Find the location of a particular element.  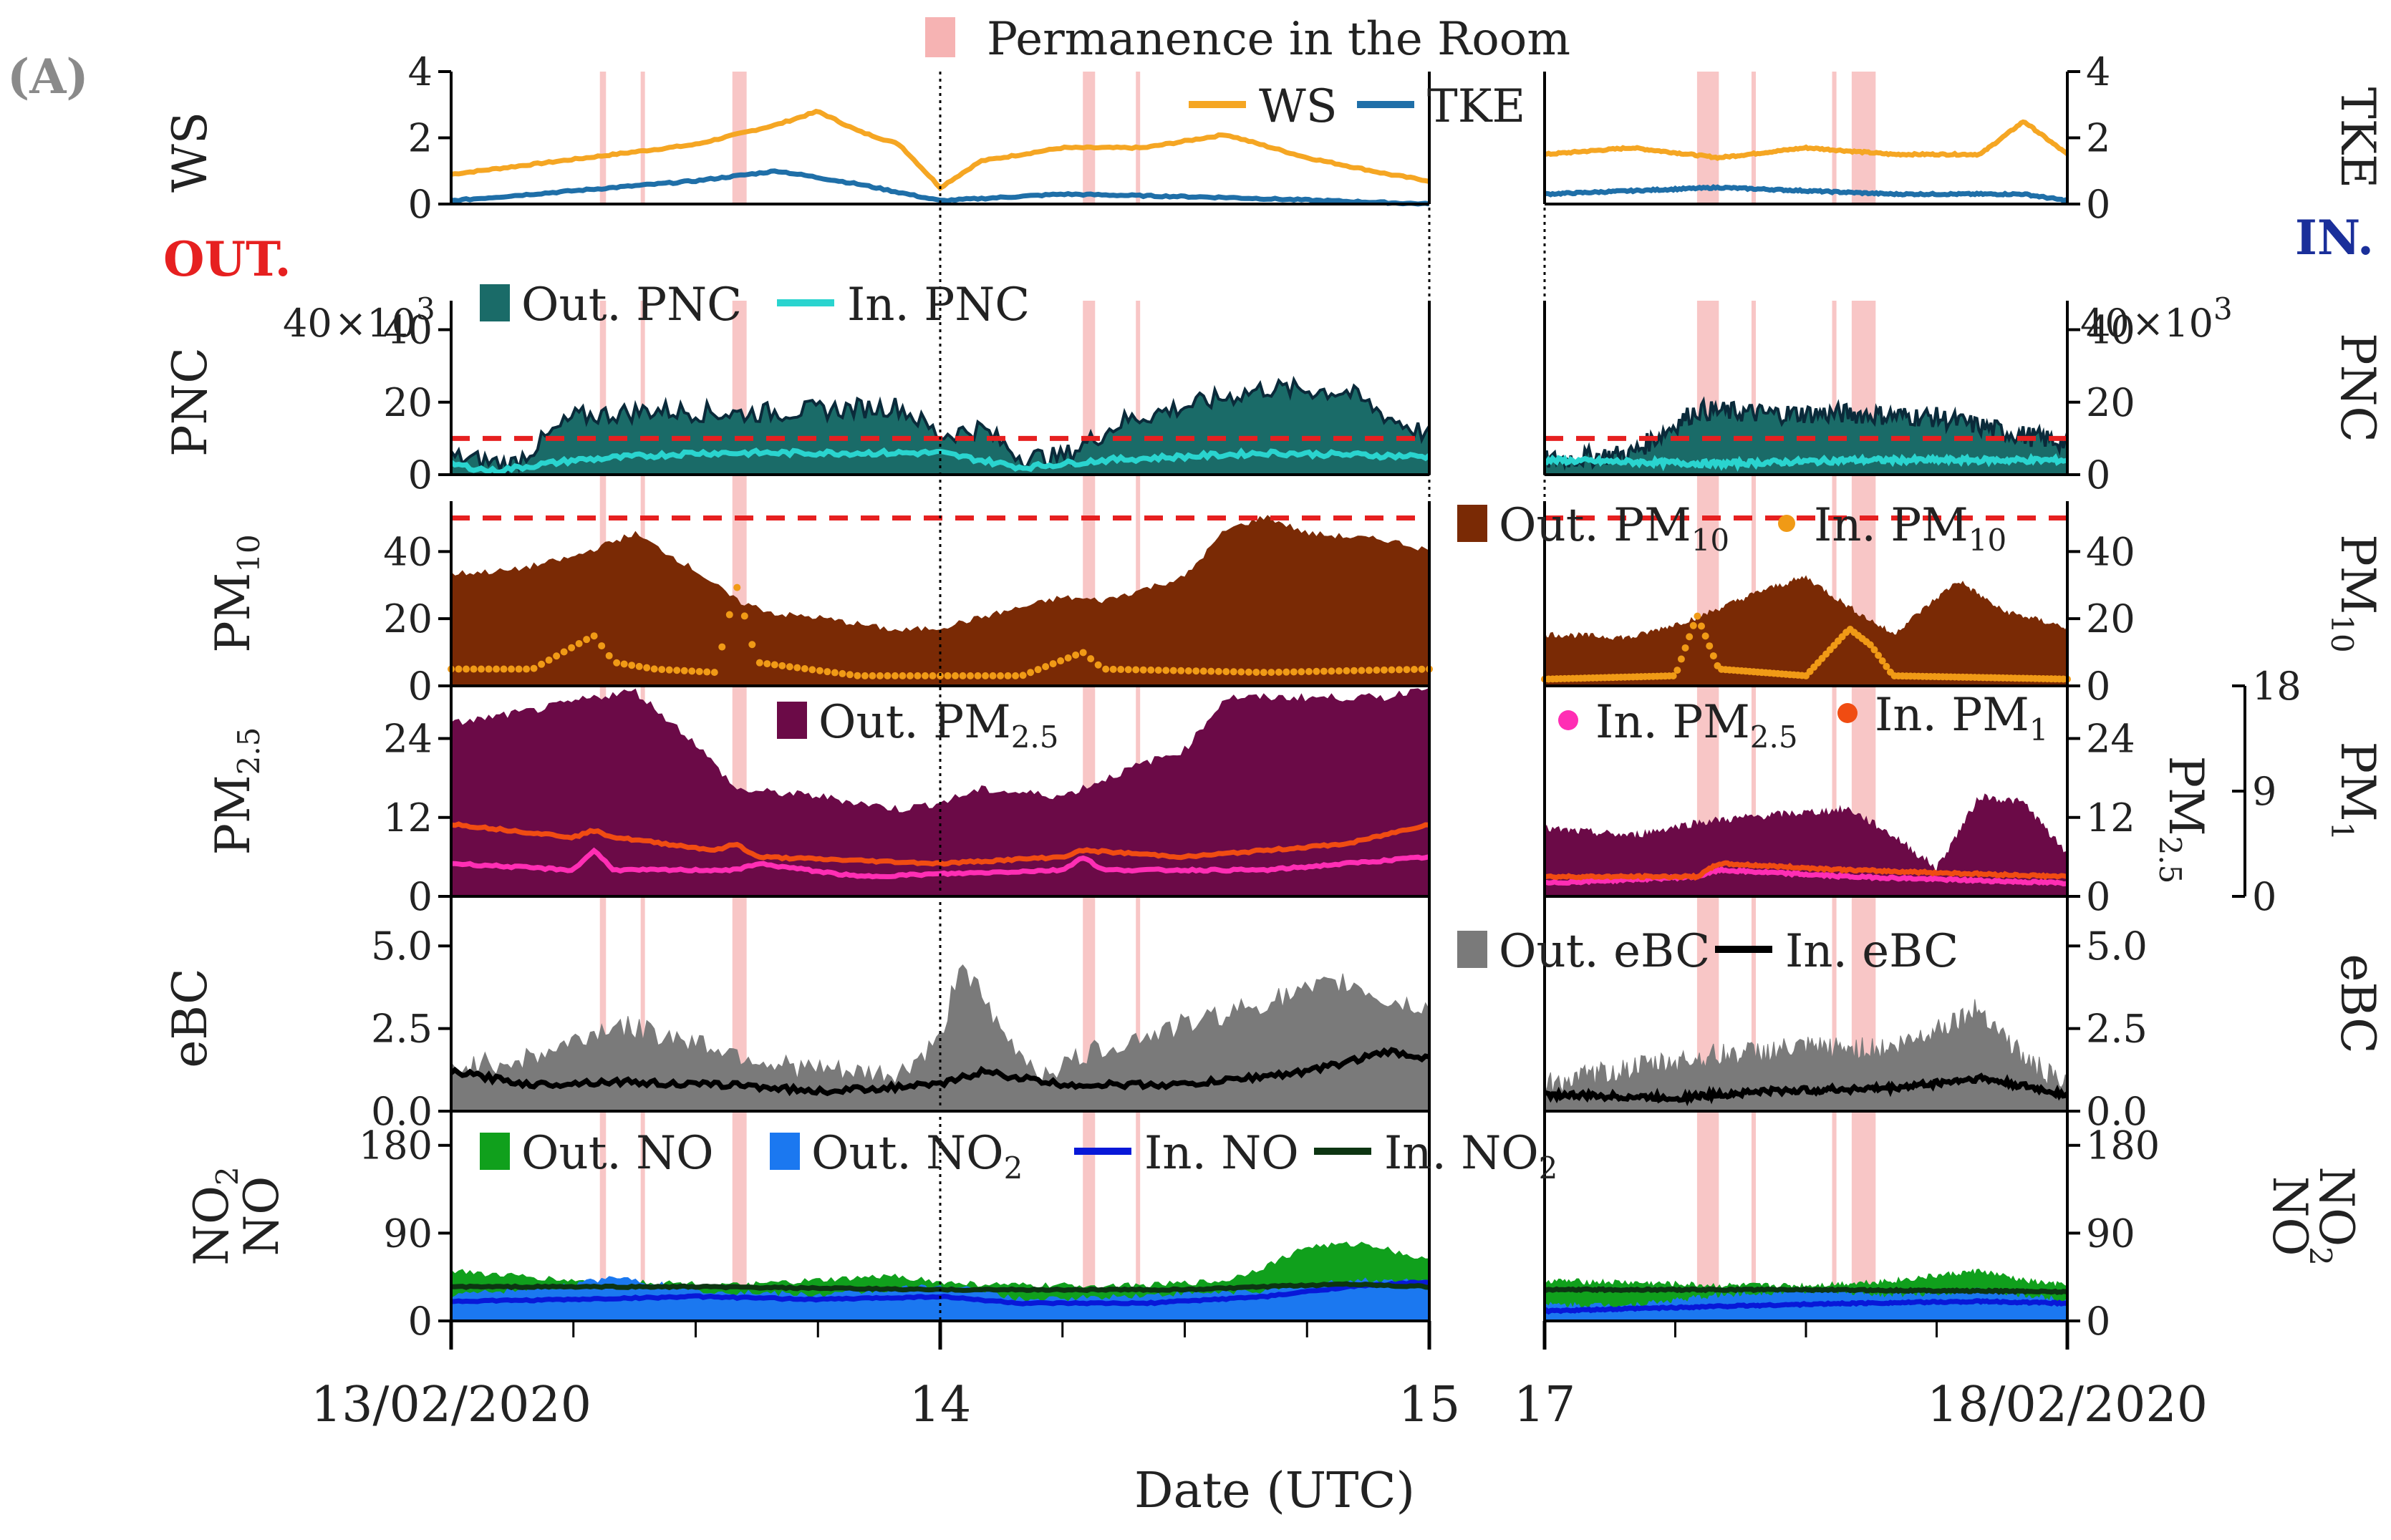

xtick-label-0: 13/02/2020 is located at coordinates (451, 1405).